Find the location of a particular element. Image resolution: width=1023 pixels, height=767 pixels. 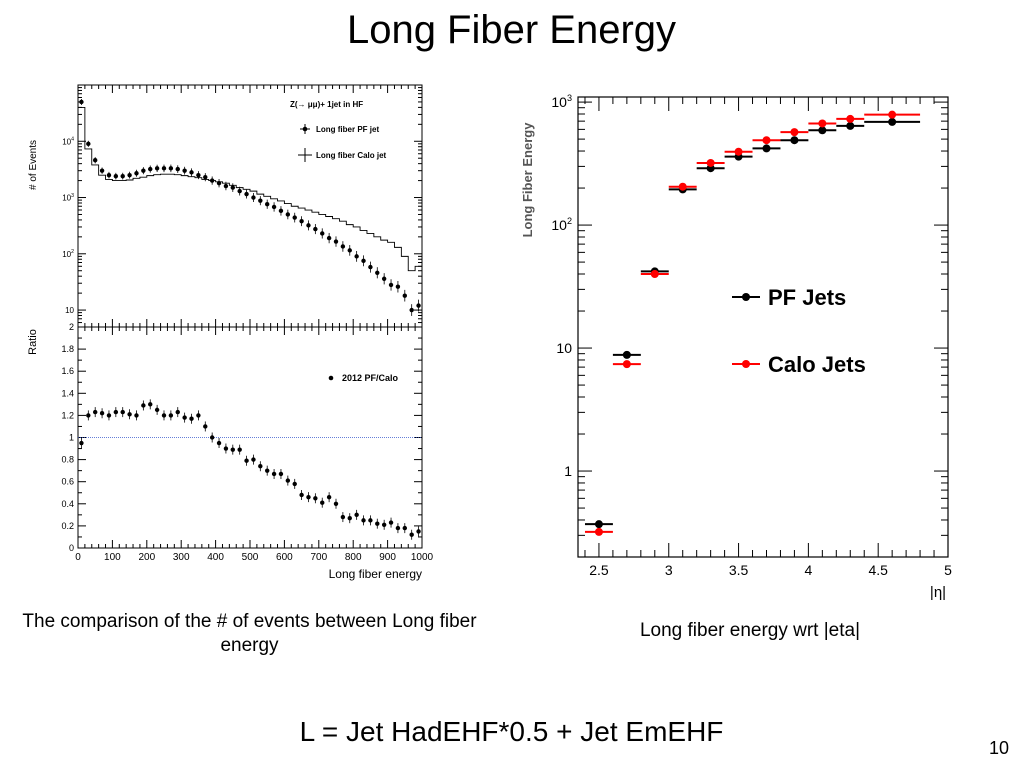

top-ytick-label: 10² is located at coordinates (68, 254).